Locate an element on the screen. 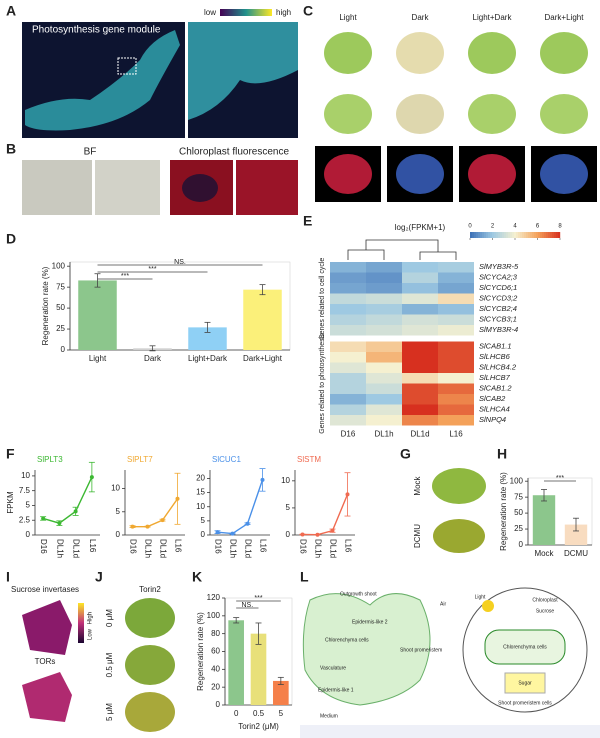 The image size is (600, 738). y-tick-label: 0 is located at coordinates (63, 349).